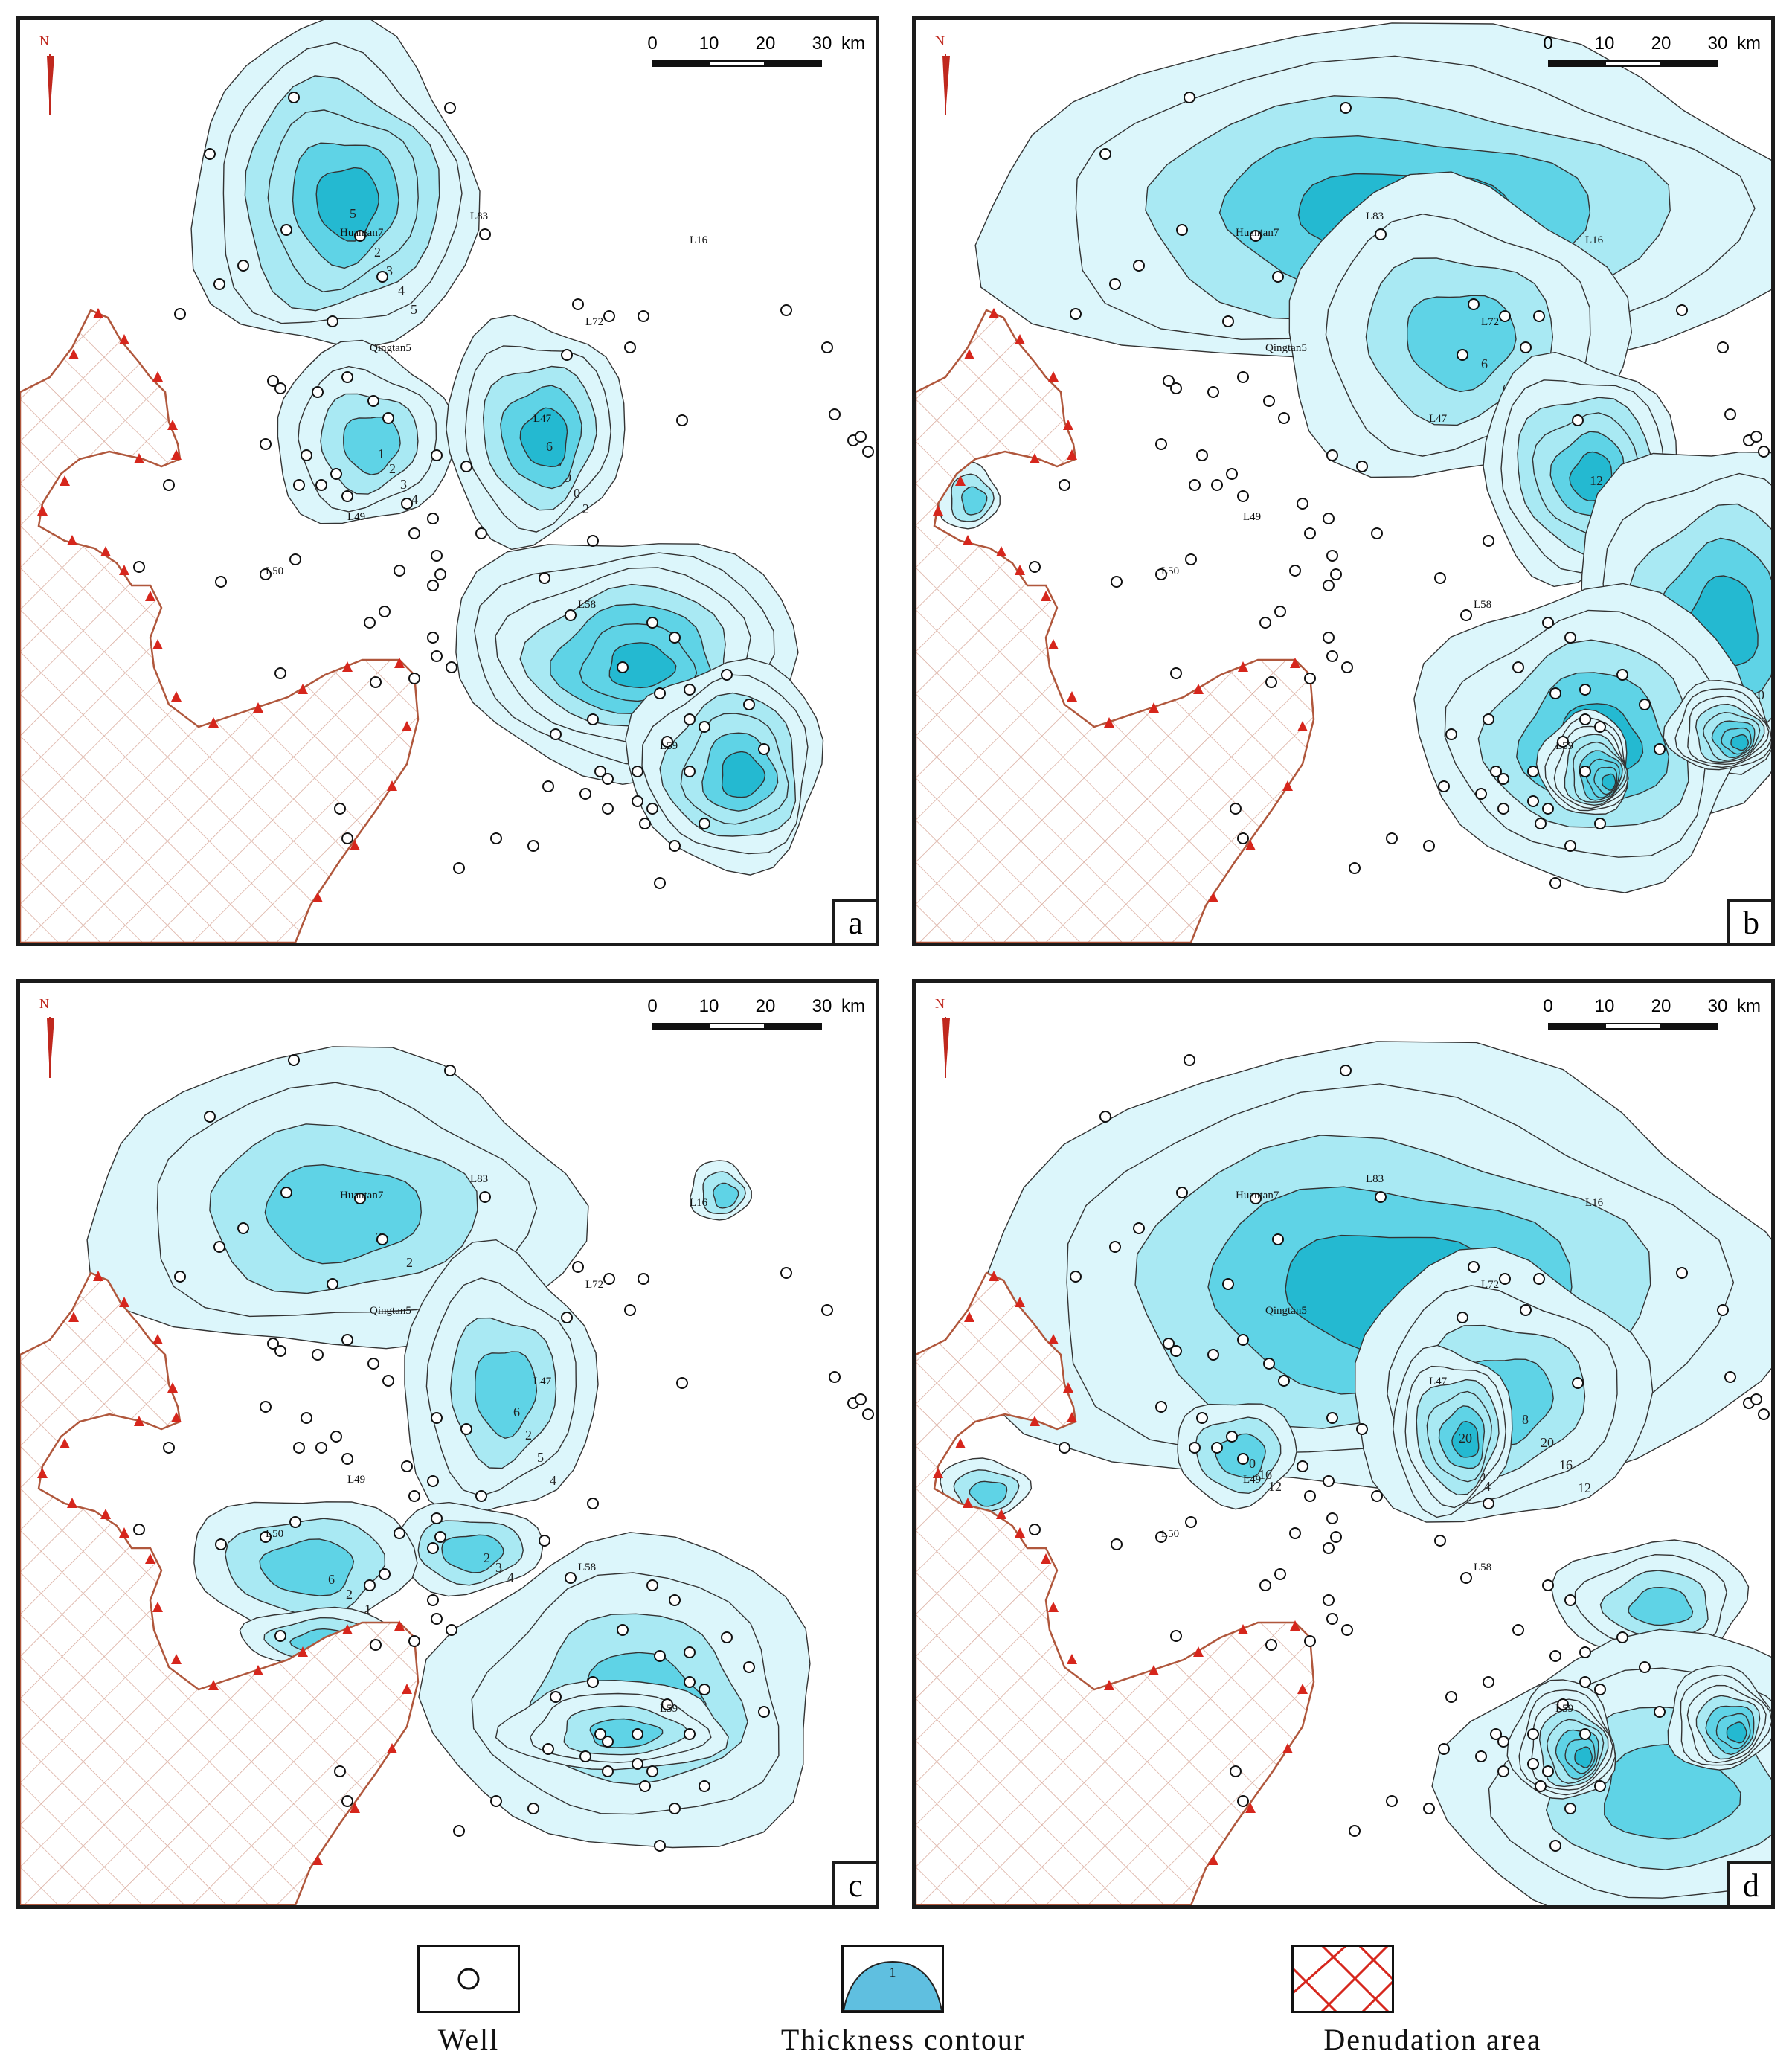 The width and height of the screenshot is (1792, 2057). What do you see at coordinates (542, 419) in the screenshot?
I see `well-label: L47` at bounding box center [542, 419].